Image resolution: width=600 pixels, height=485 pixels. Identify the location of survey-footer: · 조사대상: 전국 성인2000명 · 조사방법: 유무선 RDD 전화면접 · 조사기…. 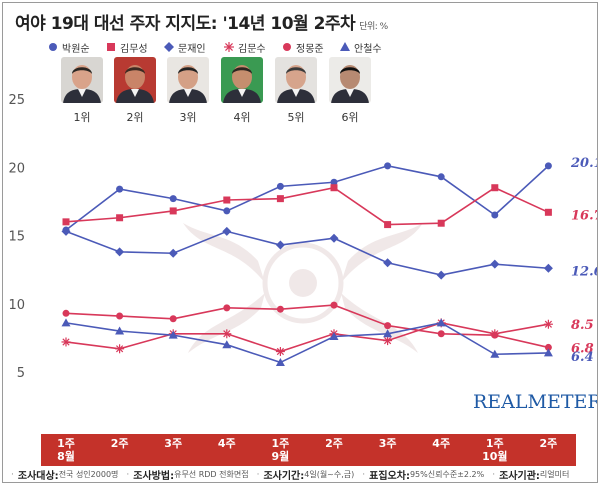
(300, 475).